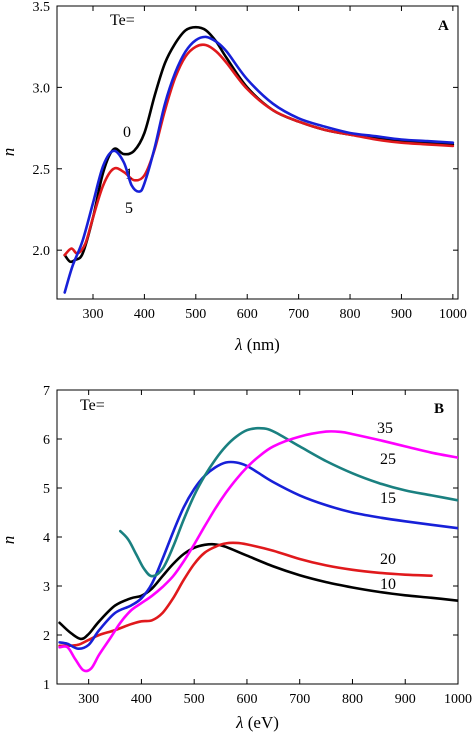 Image resolution: width=474 pixels, height=733 pixels. Describe the element at coordinates (46, 440) in the screenshot. I see `y-tick-label: 6` at that location.